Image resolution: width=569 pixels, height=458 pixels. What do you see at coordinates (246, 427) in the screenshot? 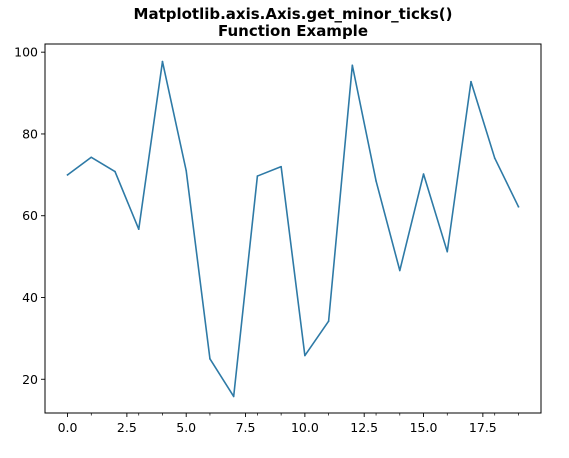
I see `x-tick-label: 7.5` at bounding box center [246, 427].